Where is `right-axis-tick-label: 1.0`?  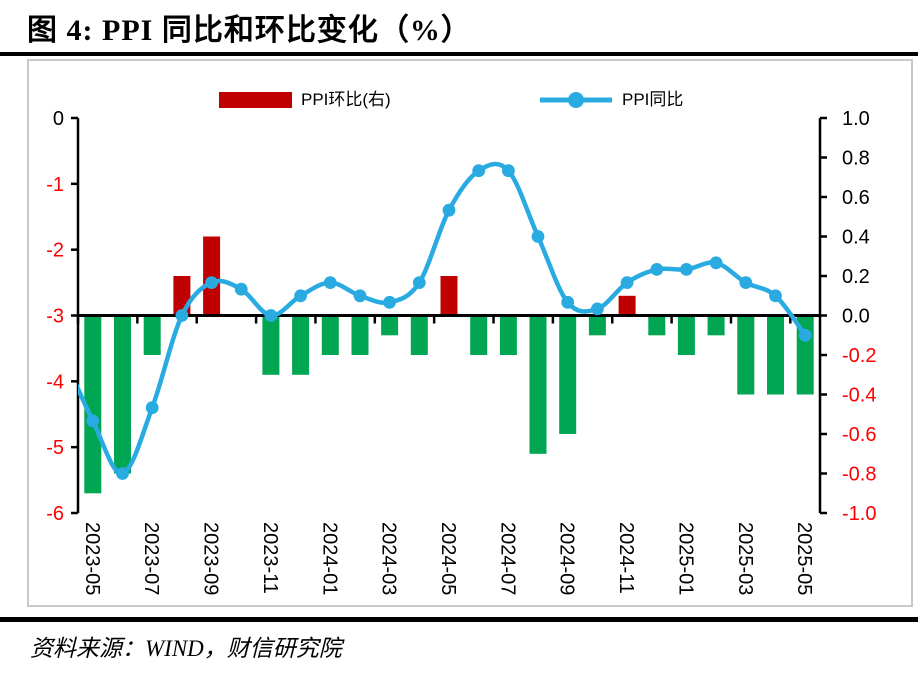
right-axis-tick-label: 1.0 is located at coordinates (856, 119).